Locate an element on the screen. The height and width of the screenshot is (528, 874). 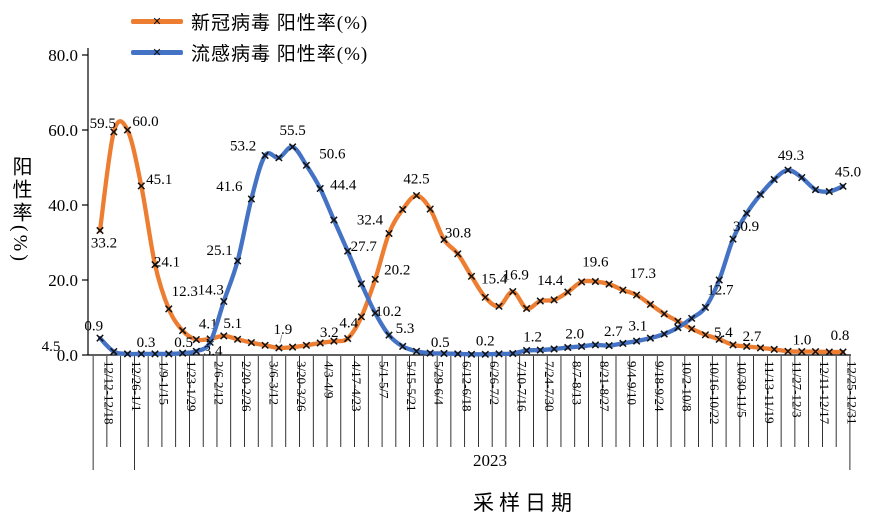
data-label: 53.2 is located at coordinates (243, 147).